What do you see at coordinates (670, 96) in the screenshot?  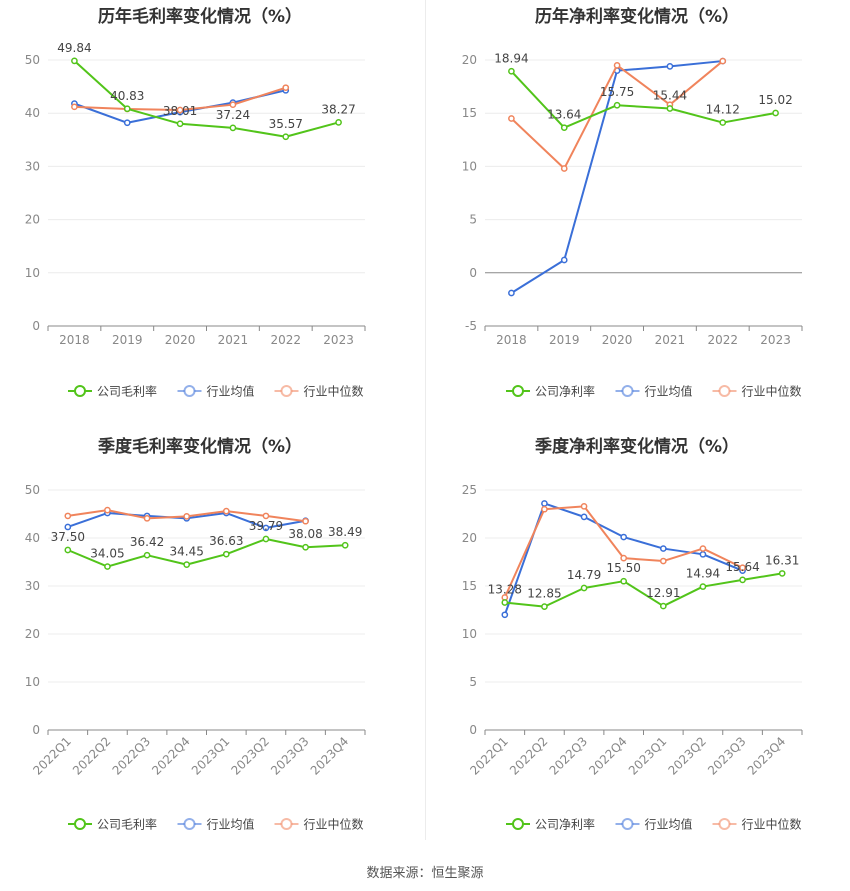 I see `data-label: 15.44` at bounding box center [670, 96].